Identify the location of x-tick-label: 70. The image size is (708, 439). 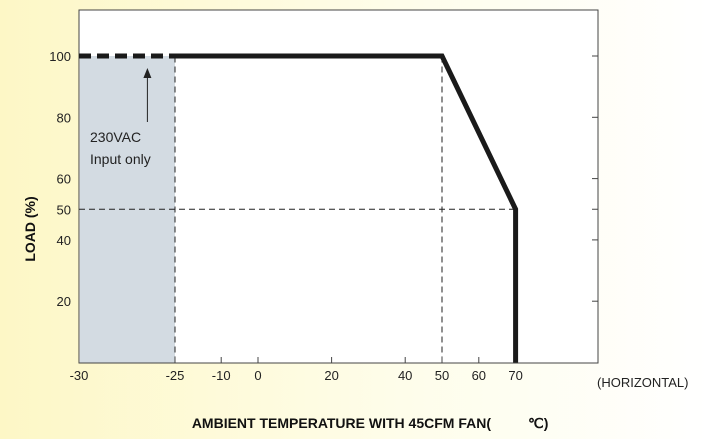
(515, 375).